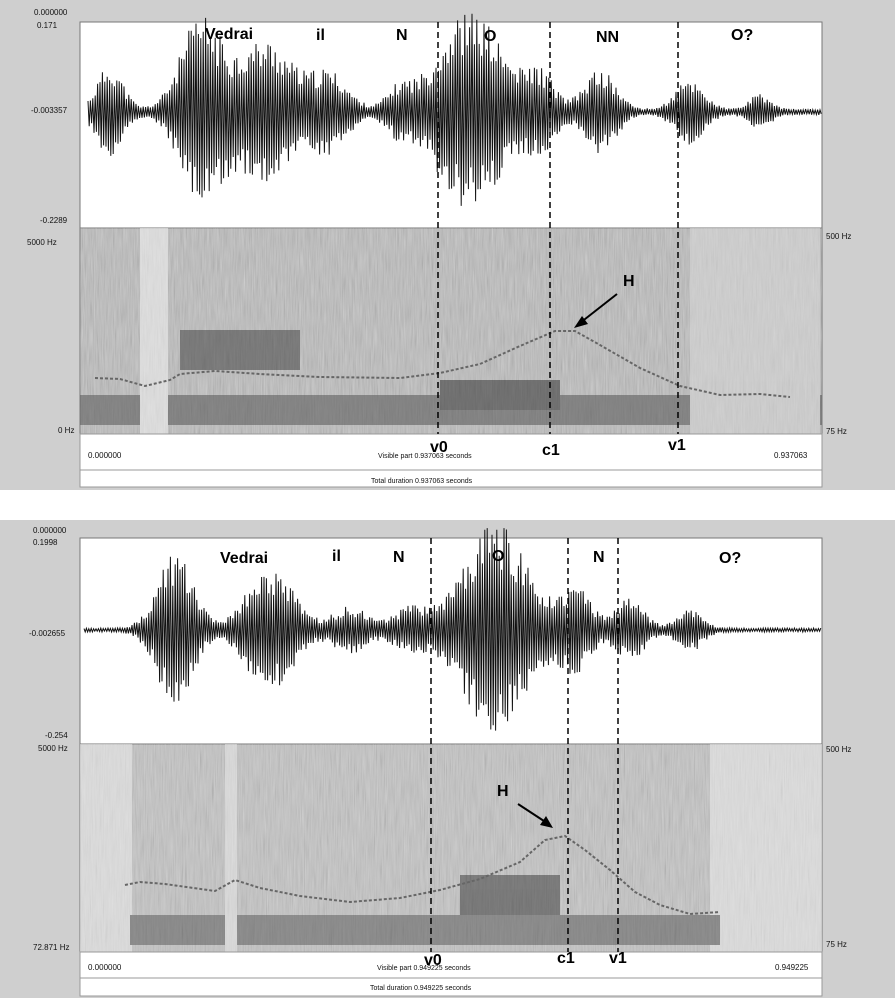 The image size is (895, 998). I want to click on total-duration: Total duration 0.949225 seconds, so click(421, 988).